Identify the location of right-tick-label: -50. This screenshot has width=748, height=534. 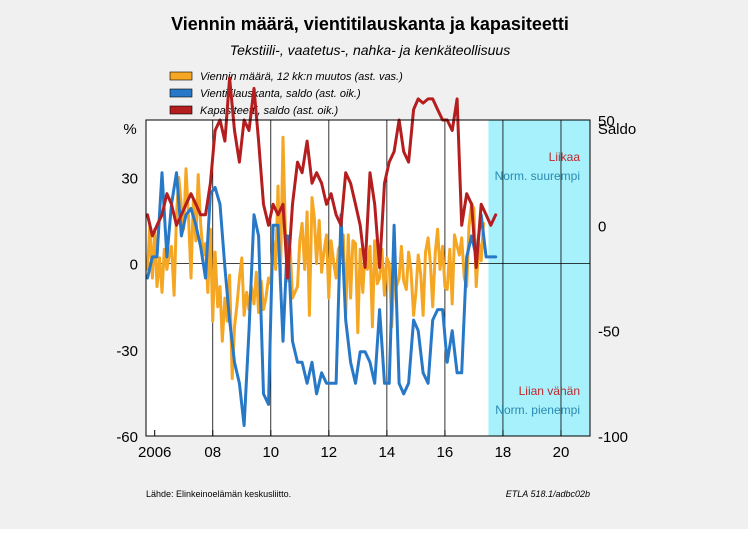
(609, 332).